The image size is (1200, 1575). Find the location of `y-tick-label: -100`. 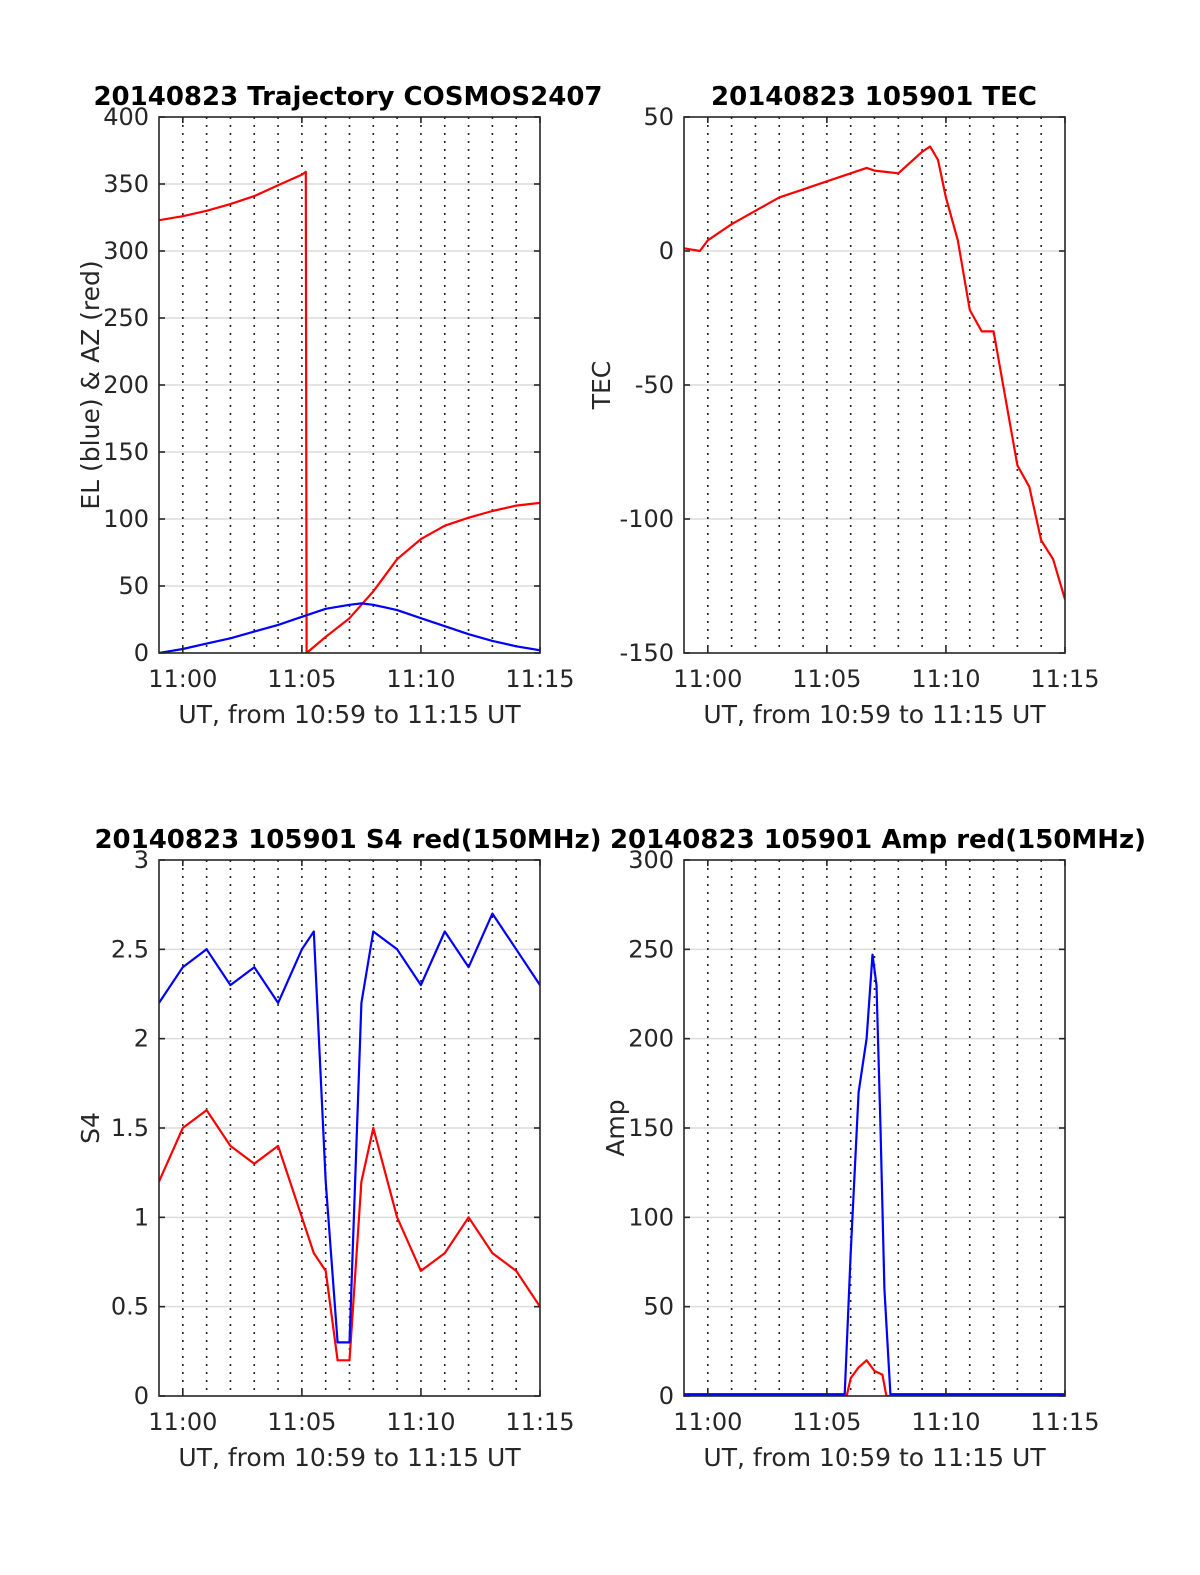

y-tick-label: -100 is located at coordinates (647, 519).